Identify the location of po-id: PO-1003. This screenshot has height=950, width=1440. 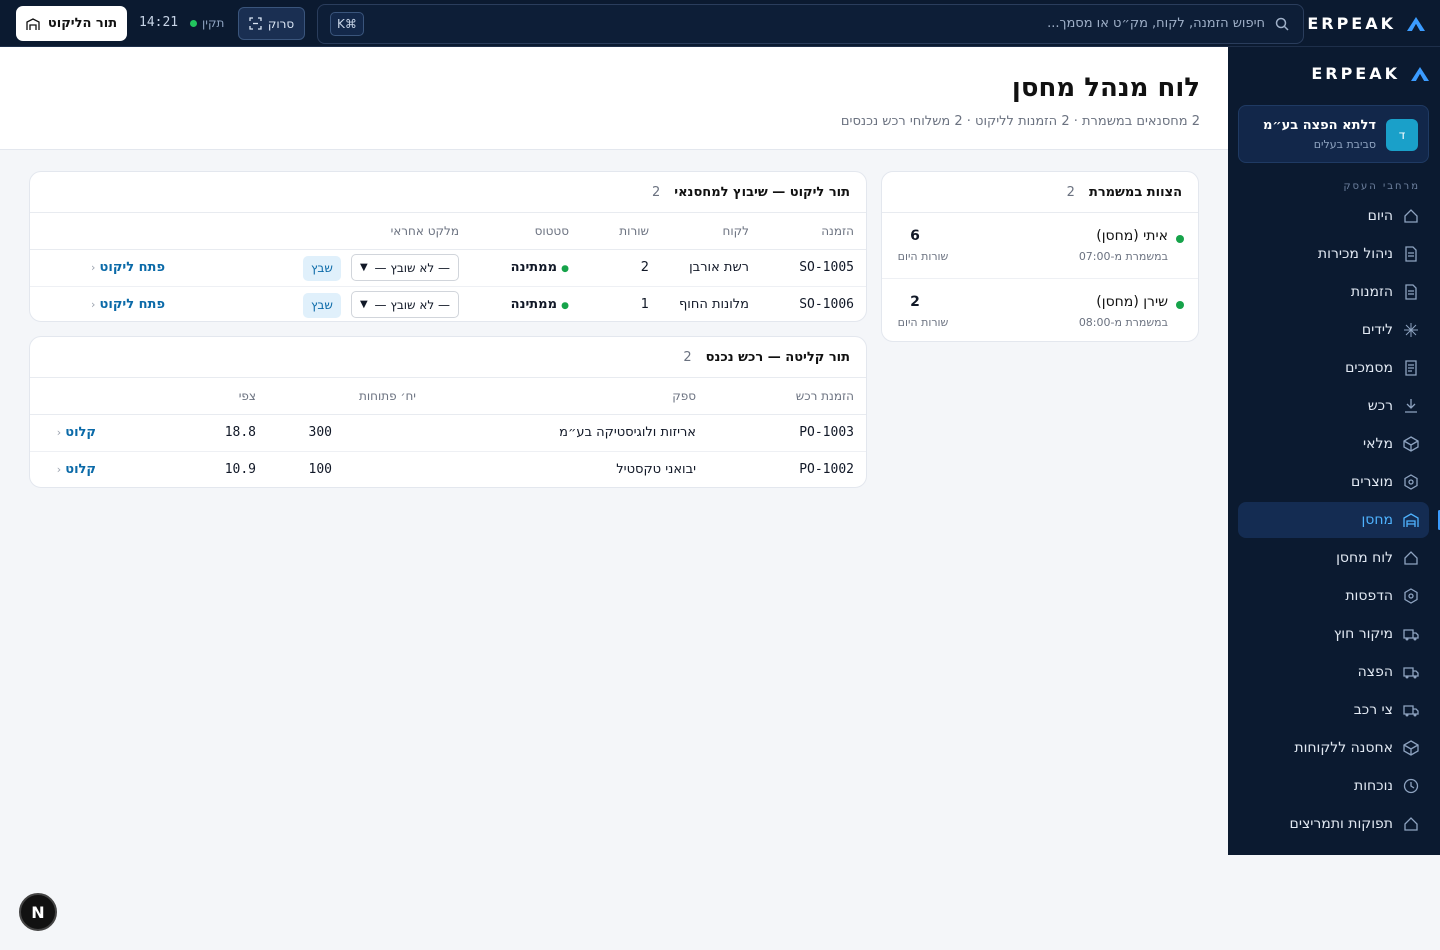
(787, 433).